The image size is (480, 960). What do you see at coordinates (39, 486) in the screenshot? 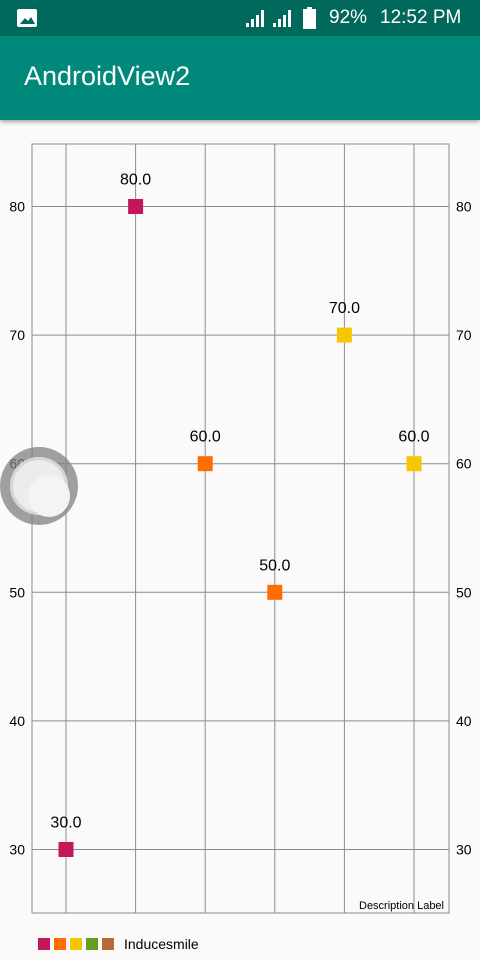
I see `touch-indicator` at bounding box center [39, 486].